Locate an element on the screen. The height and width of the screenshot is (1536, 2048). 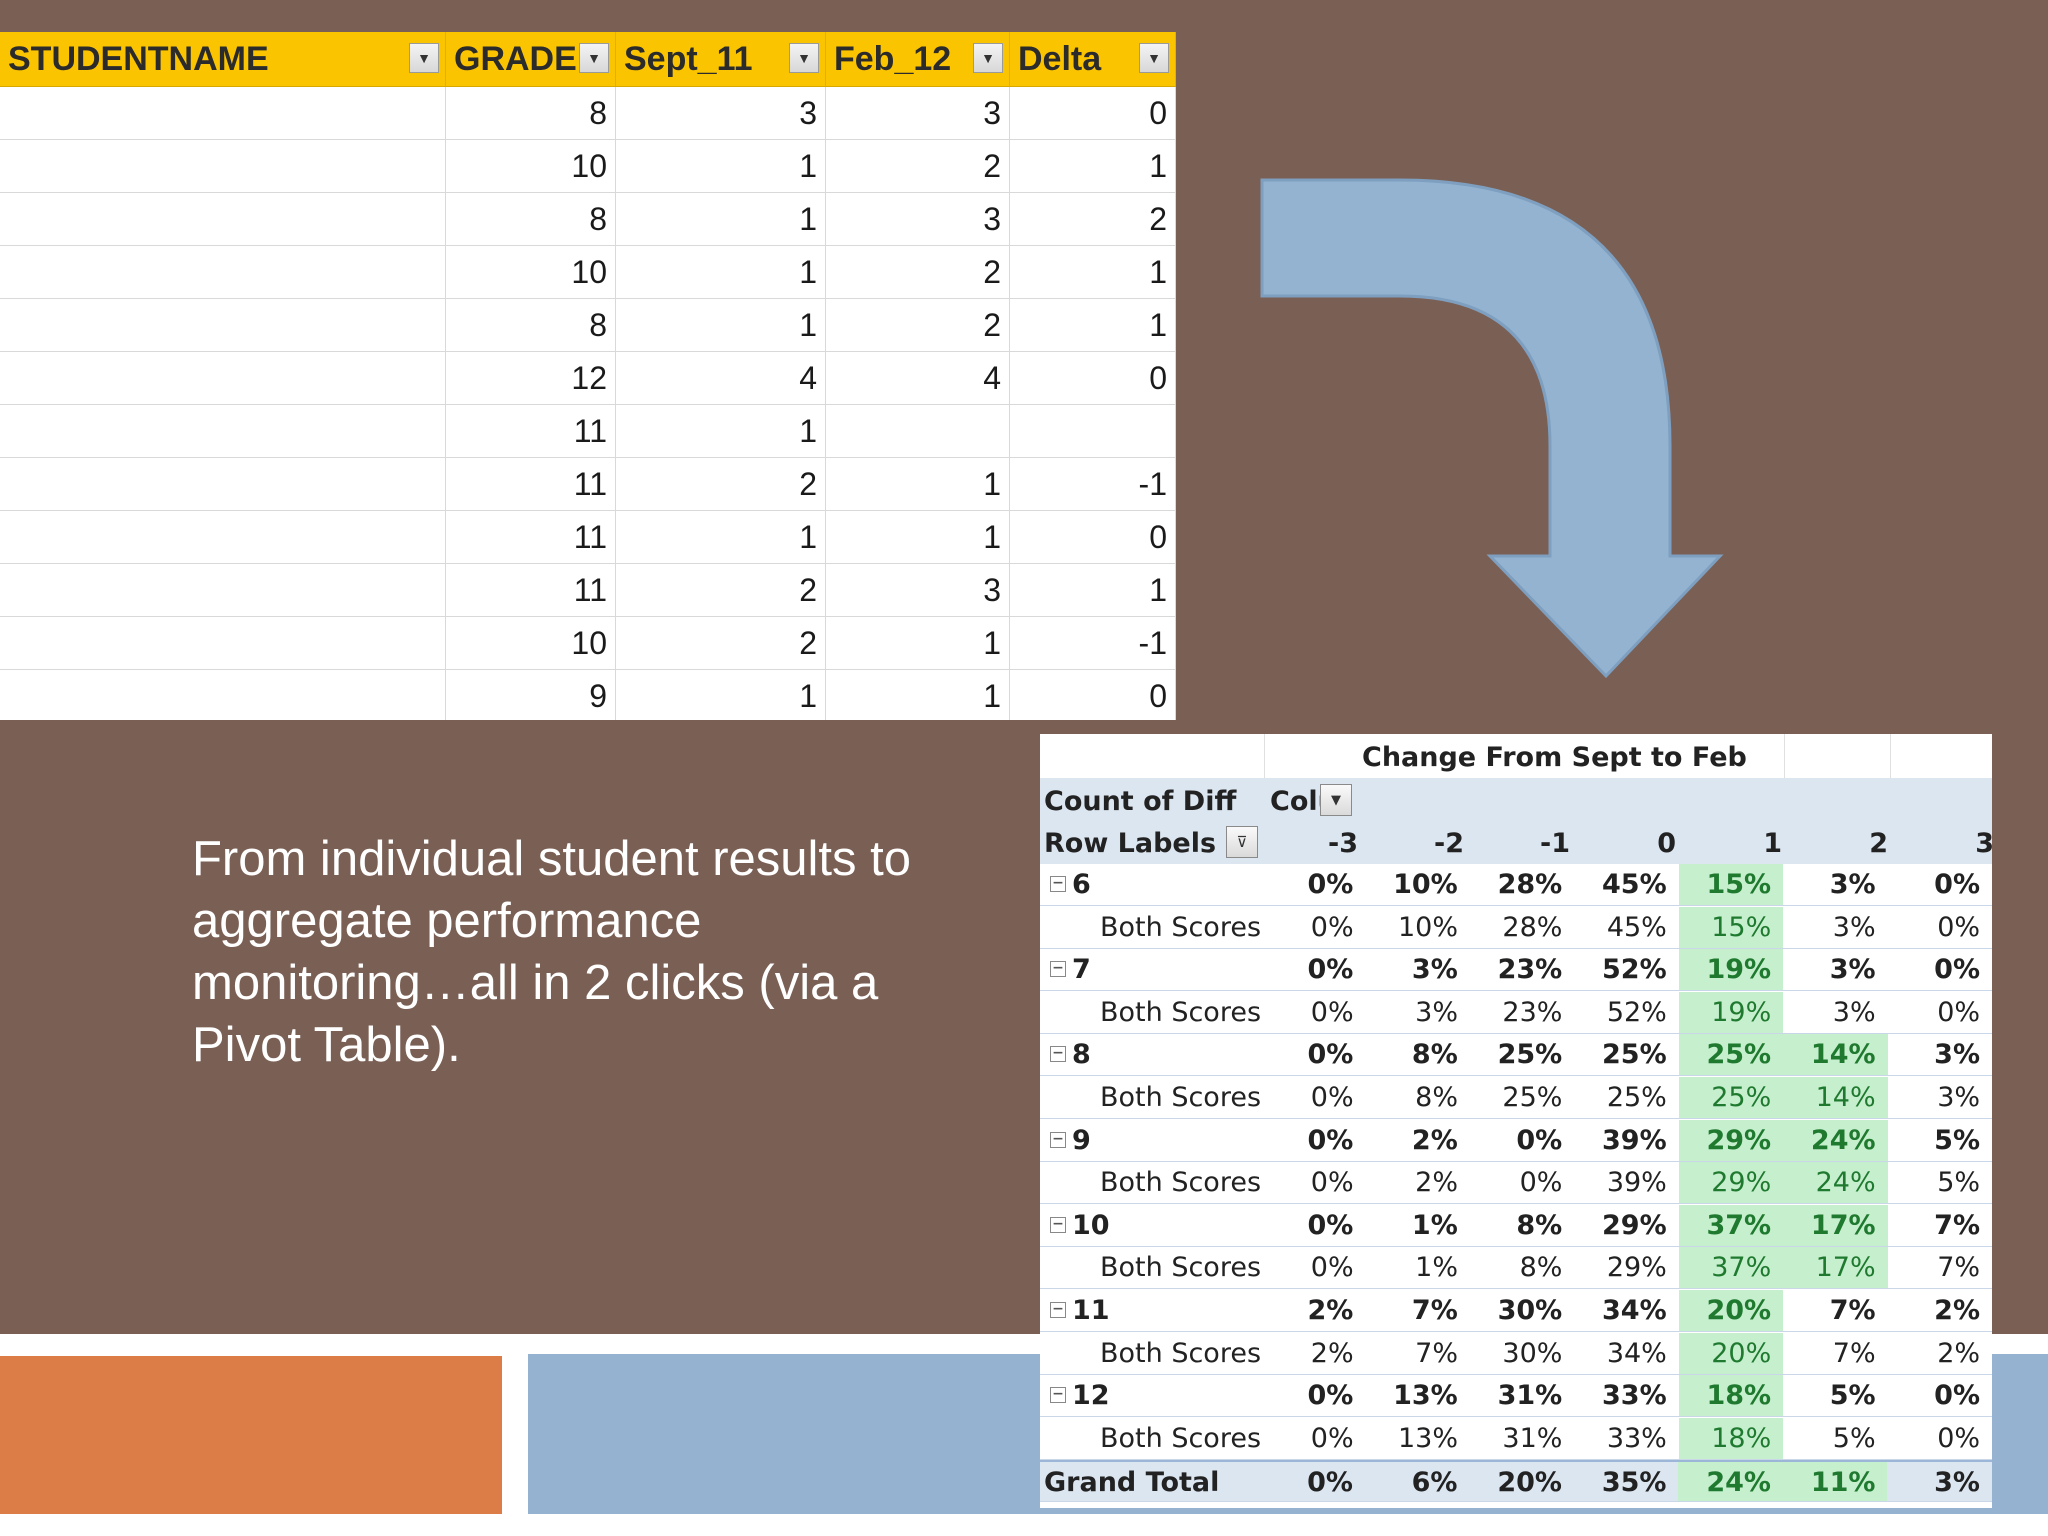
pivot-cell: 1% is located at coordinates (1437, 1268).